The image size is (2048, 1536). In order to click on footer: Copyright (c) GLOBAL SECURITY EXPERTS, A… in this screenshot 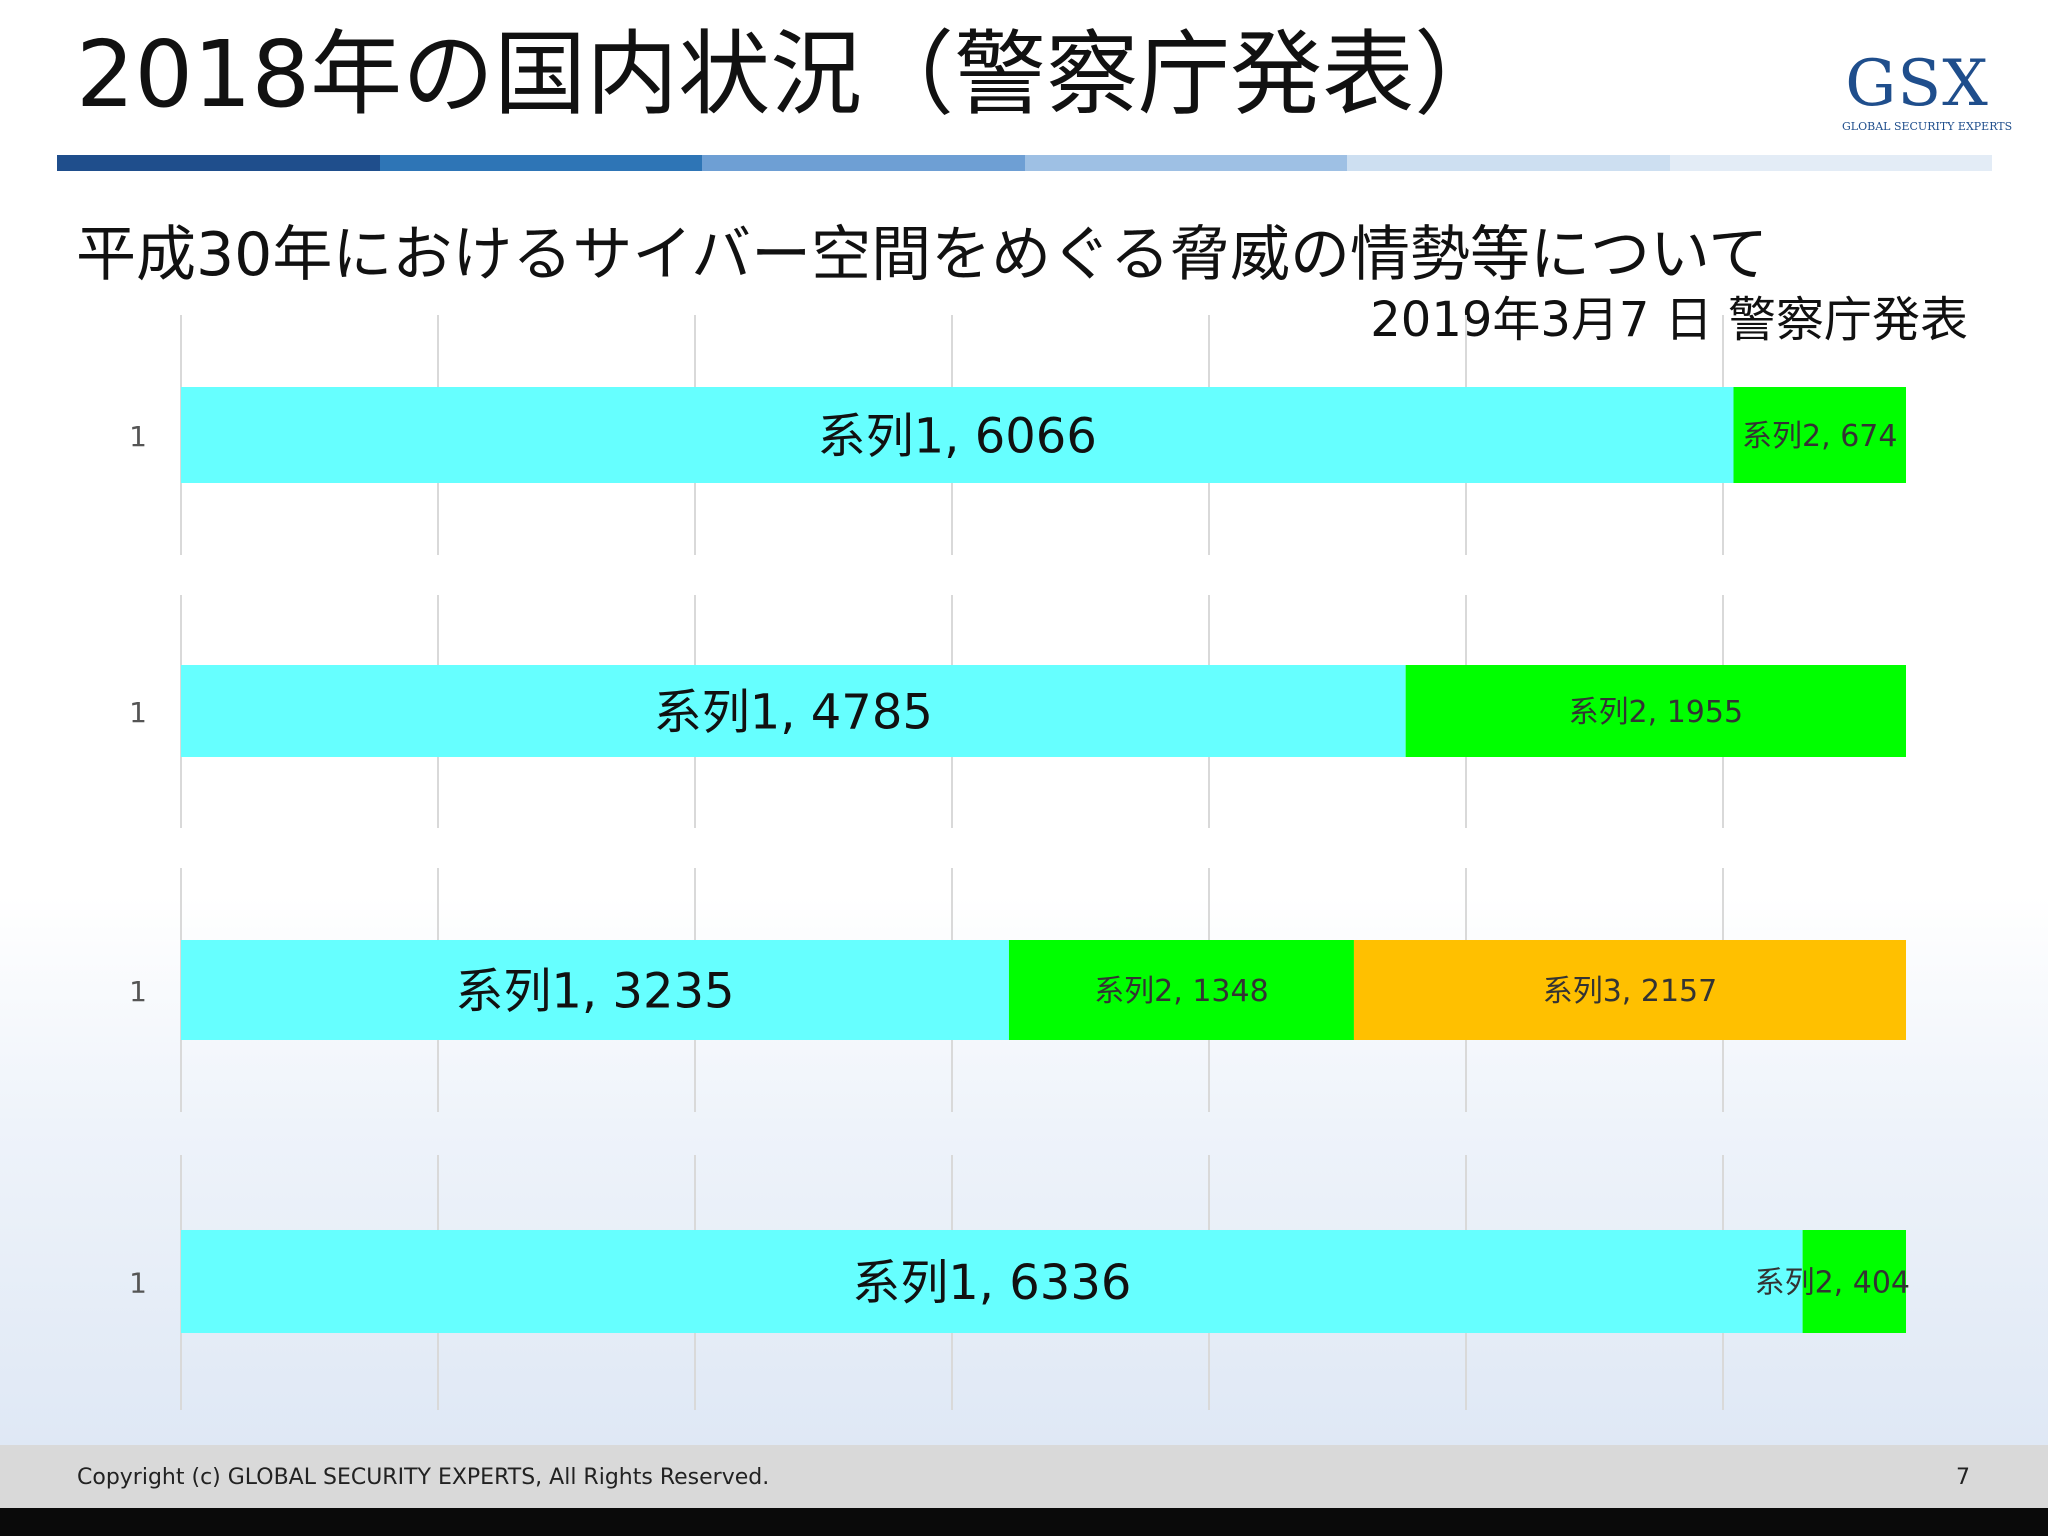, I will do `click(1024, 1476)`.